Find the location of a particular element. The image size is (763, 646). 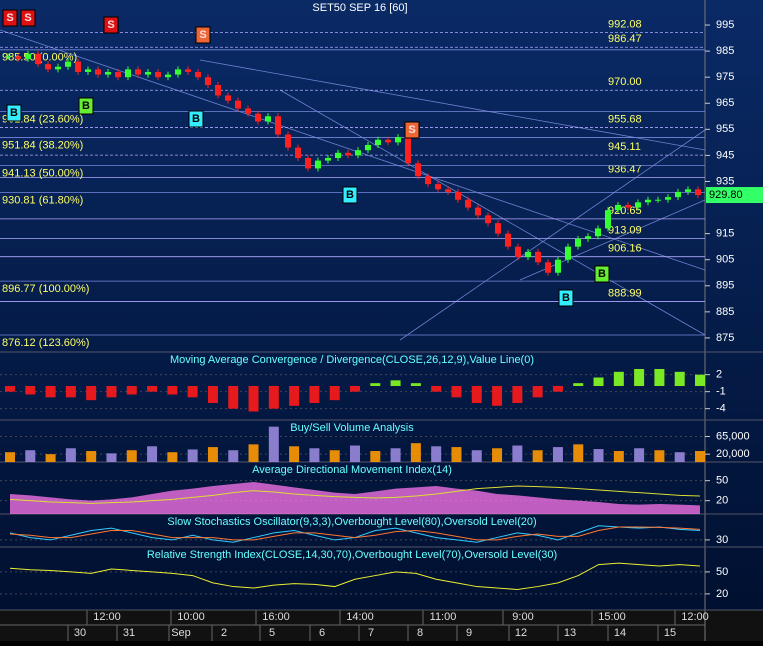

level-label: 888.99 is located at coordinates (625, 293).